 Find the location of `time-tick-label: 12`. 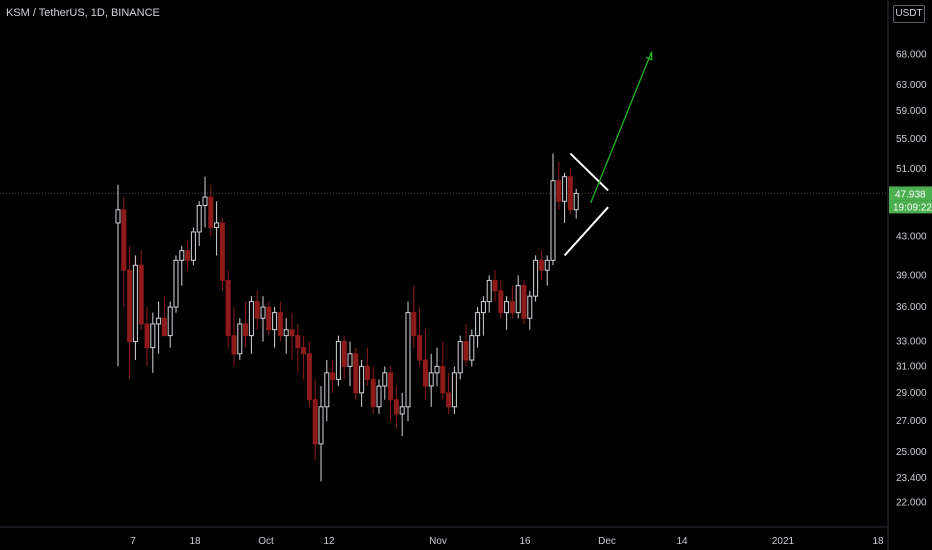

time-tick-label: 12 is located at coordinates (329, 541).